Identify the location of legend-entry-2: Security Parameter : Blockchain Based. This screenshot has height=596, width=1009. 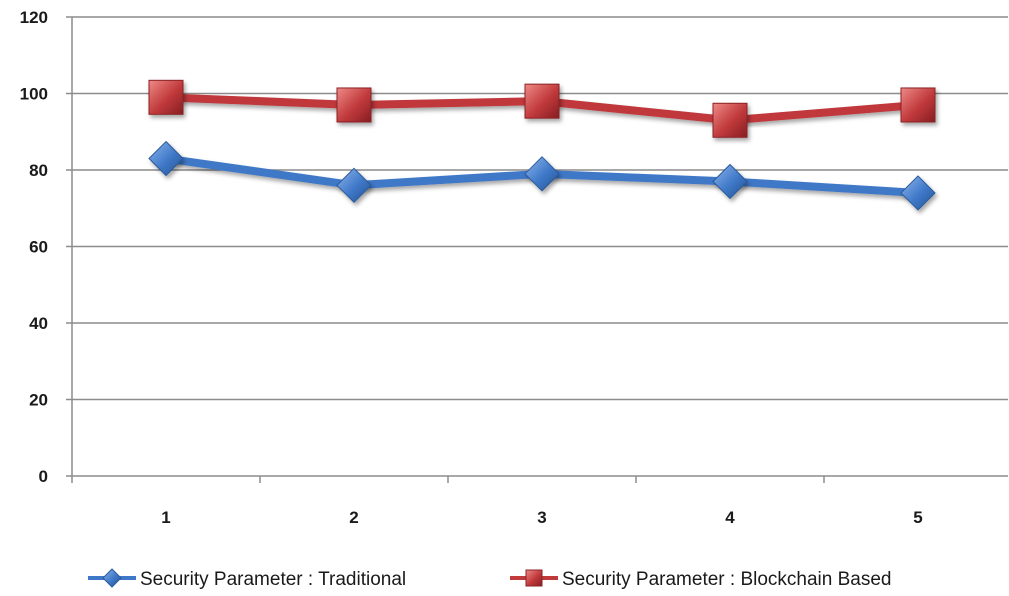
(701, 579).